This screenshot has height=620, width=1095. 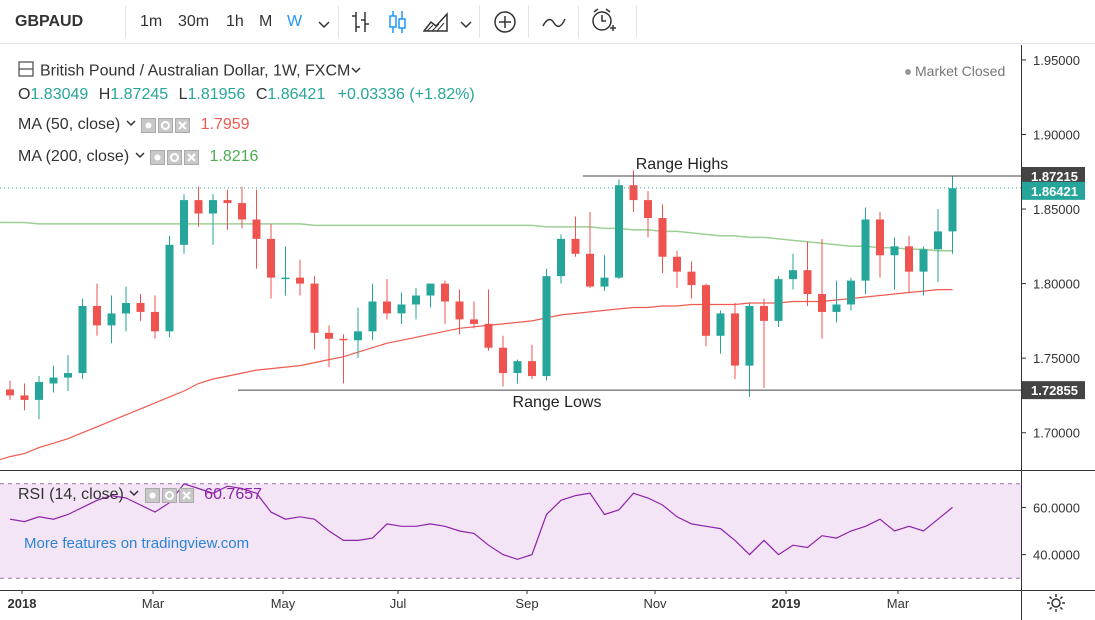 I want to click on interval-1h: 1h, so click(x=235, y=21).